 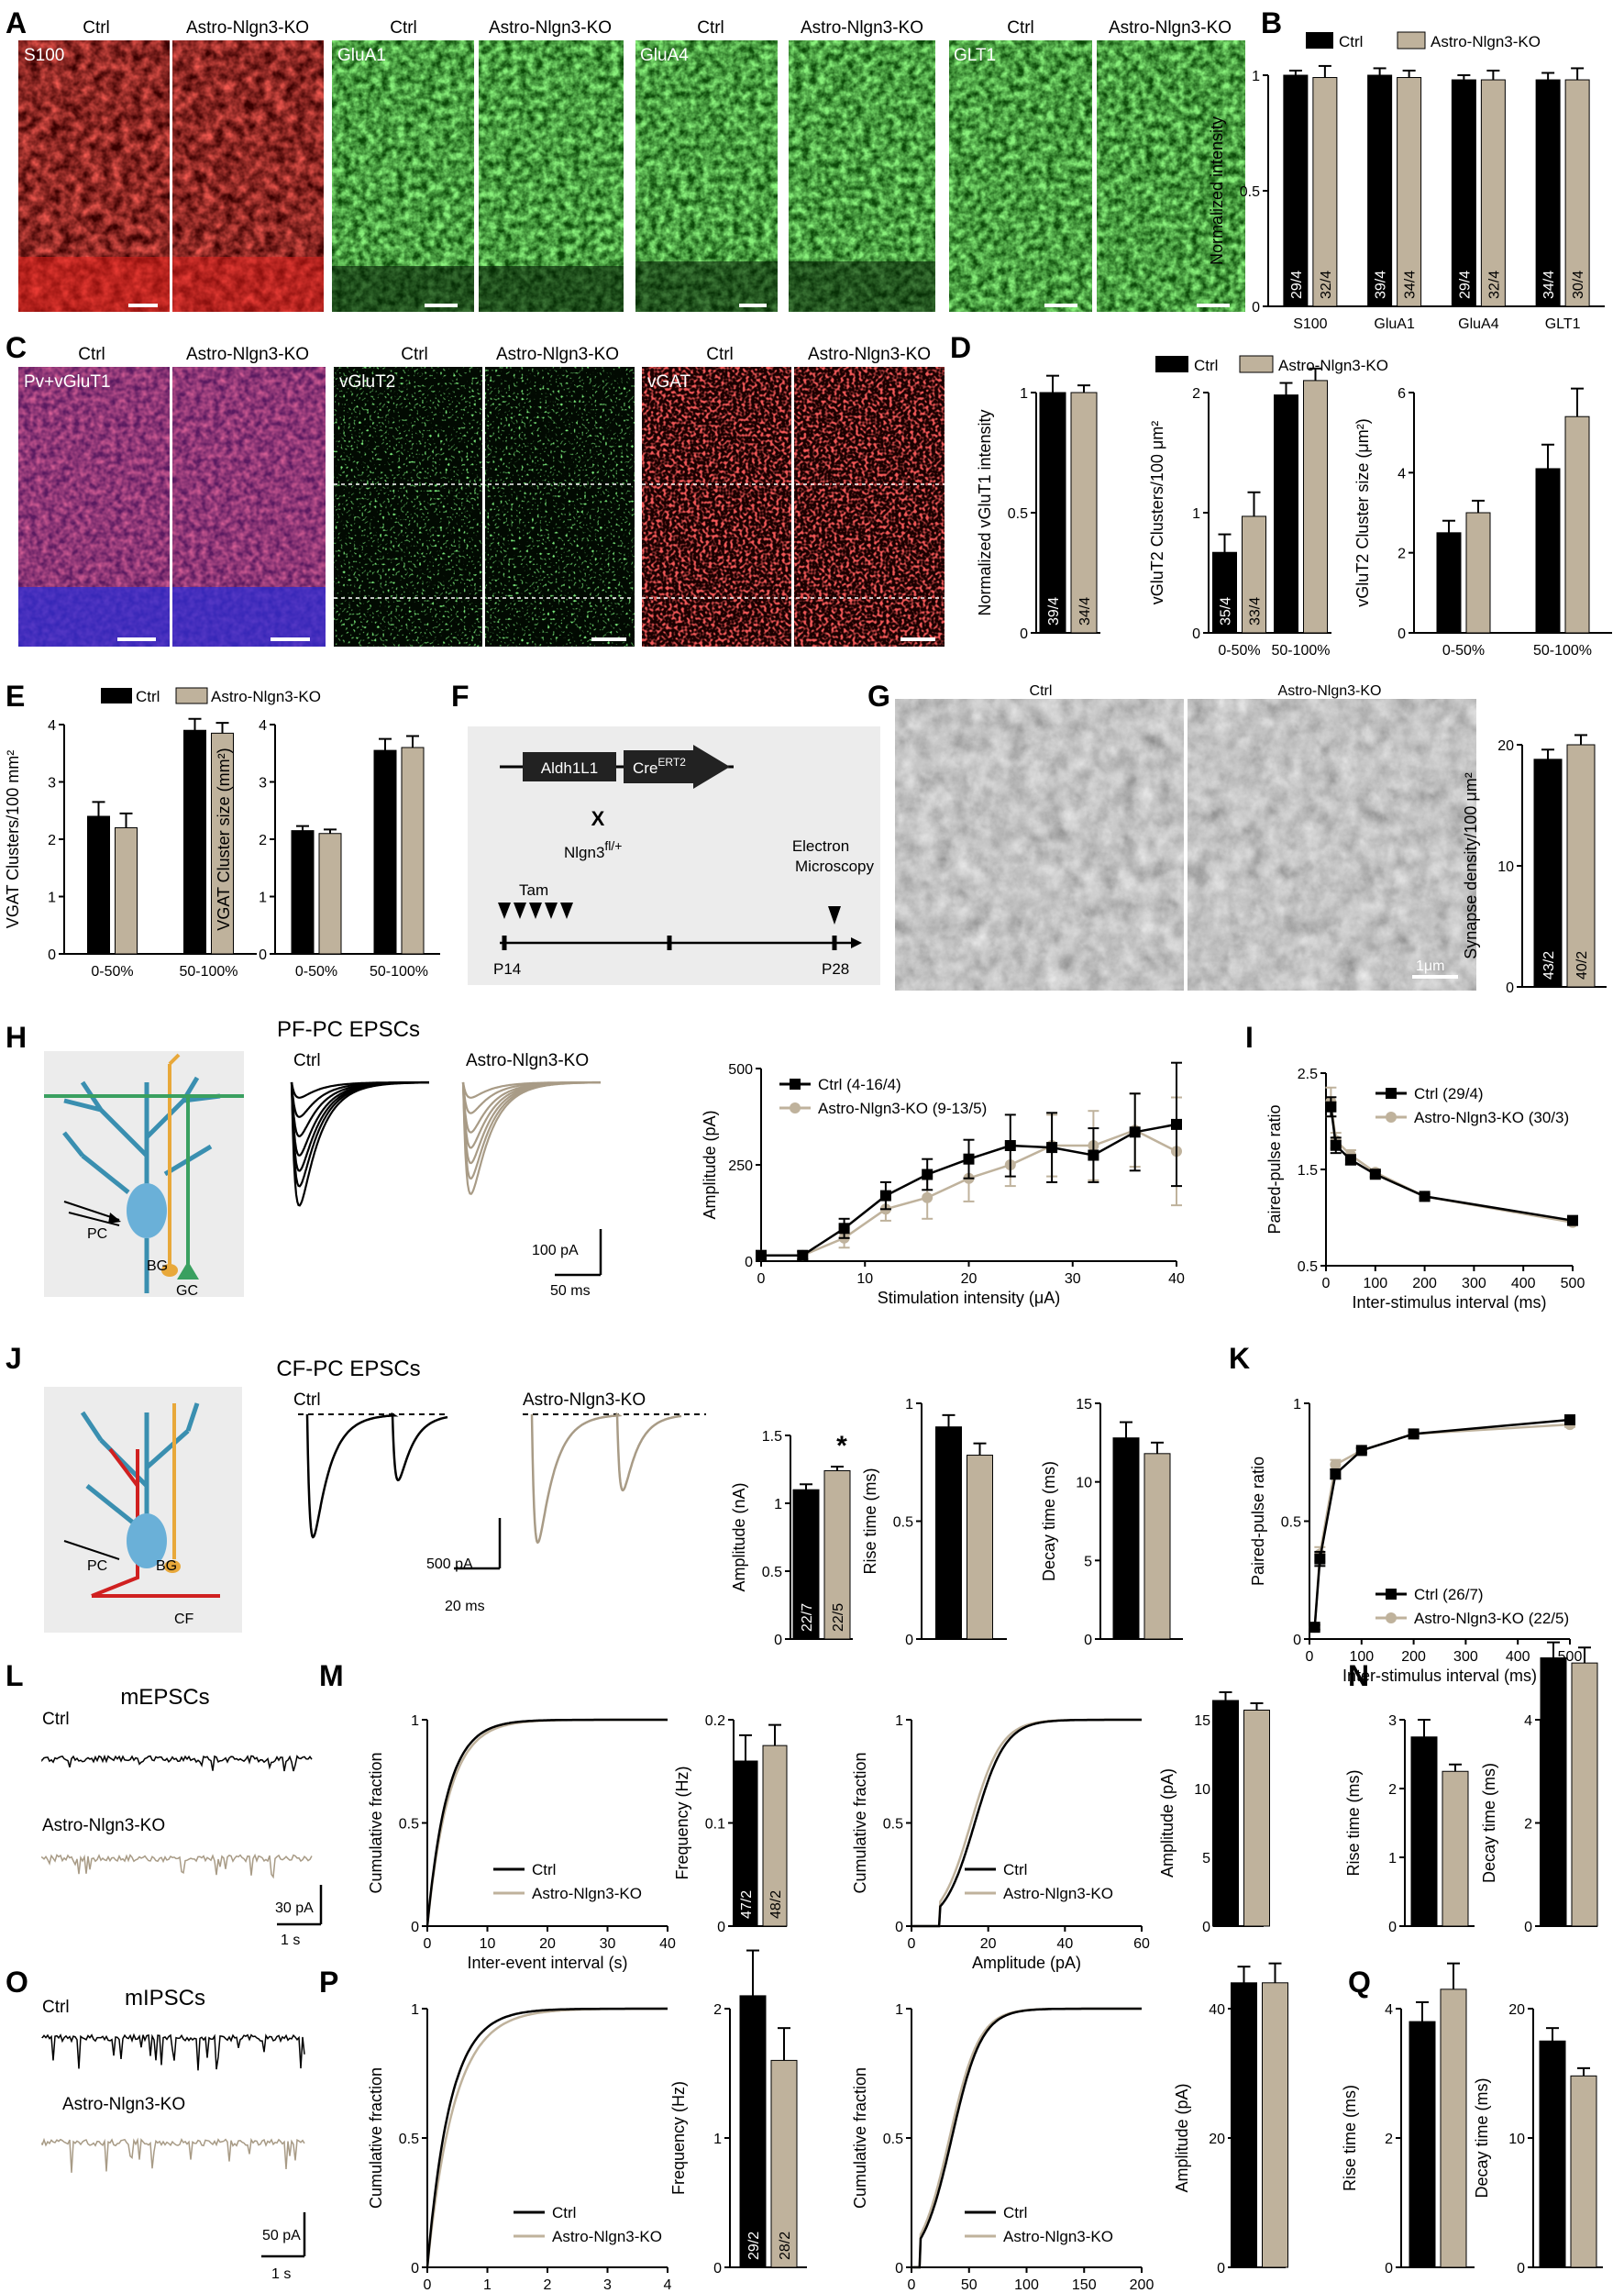 What do you see at coordinates (187, 1291) in the screenshot?
I see `cell-gc: GC` at bounding box center [187, 1291].